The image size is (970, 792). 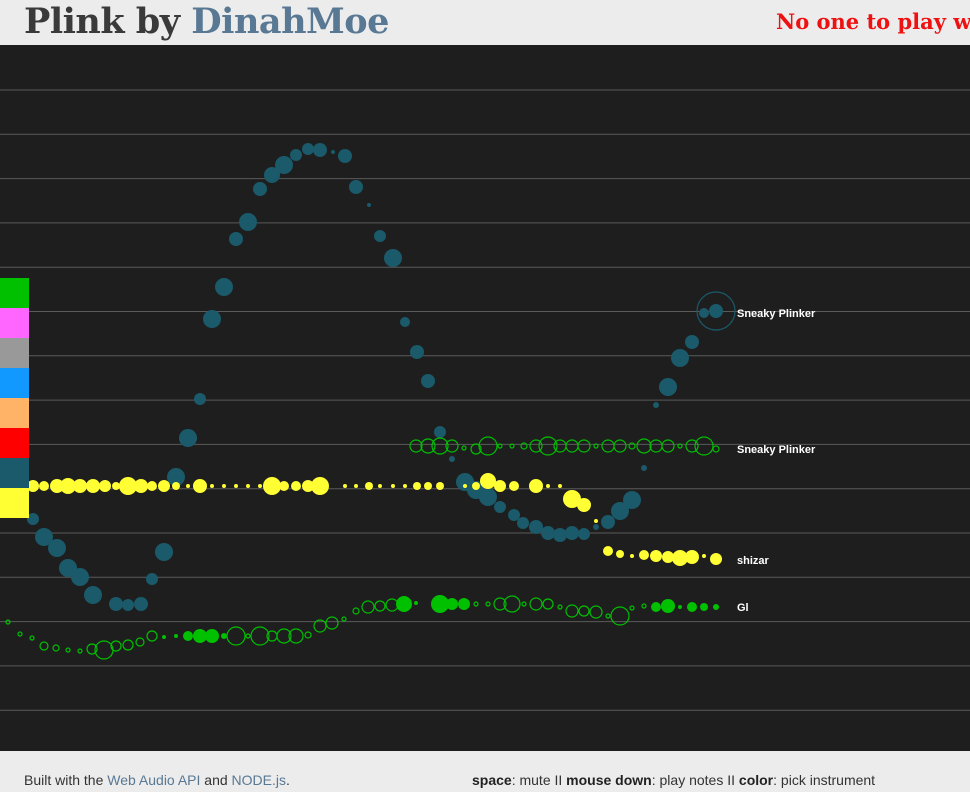 What do you see at coordinates (290, 21) in the screenshot?
I see `app-title-dinahmoe: DinahMoe` at bounding box center [290, 21].